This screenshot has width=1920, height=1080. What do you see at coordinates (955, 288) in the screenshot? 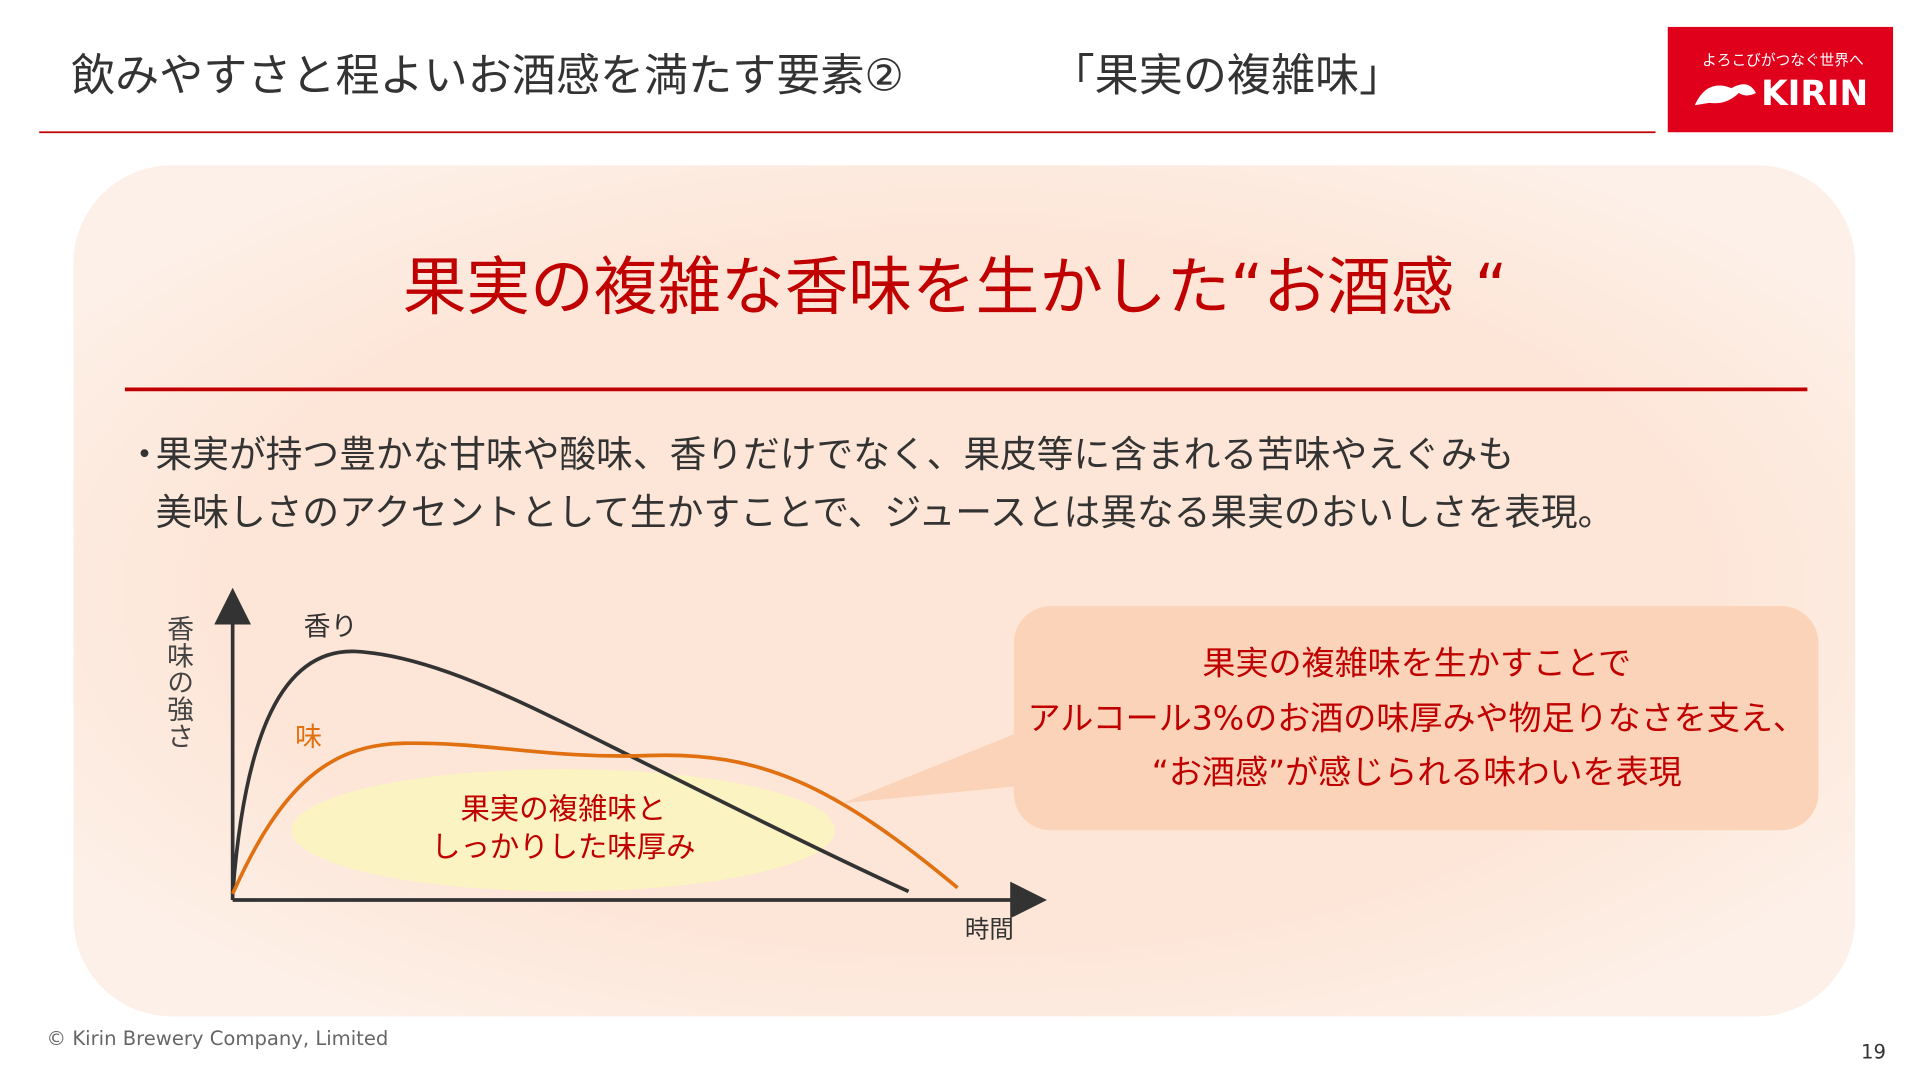
I see `panel-heading: 果実の複雑な香味を生かした“お酒感 “` at bounding box center [955, 288].